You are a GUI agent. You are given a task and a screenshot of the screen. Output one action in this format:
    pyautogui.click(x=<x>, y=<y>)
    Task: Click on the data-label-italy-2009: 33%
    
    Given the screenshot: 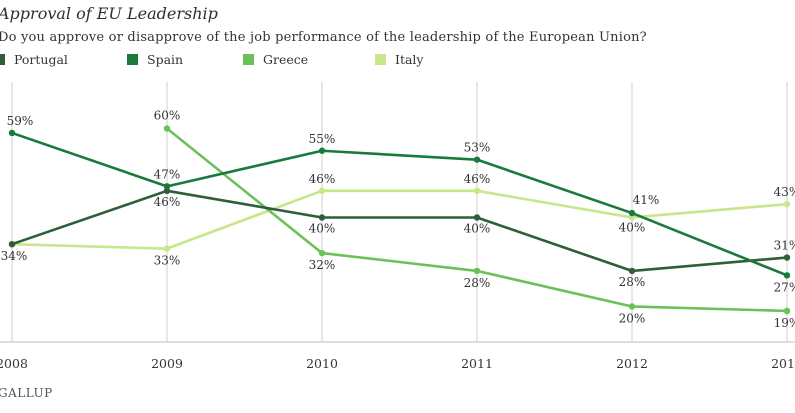 What is the action you would take?
    pyautogui.click(x=167, y=261)
    